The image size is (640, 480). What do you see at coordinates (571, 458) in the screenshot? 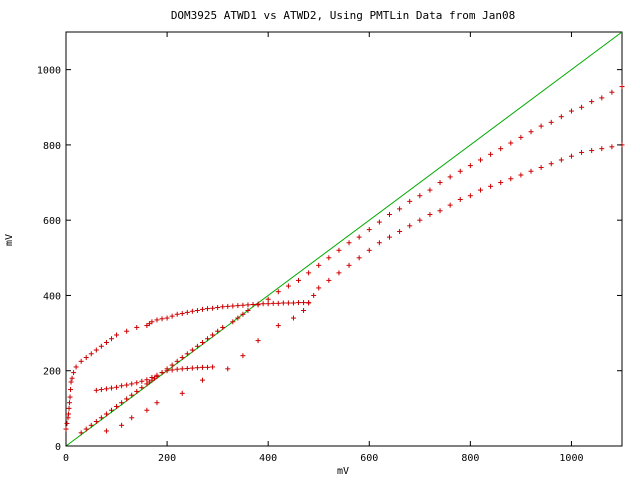
I see `x-tick-label: 1000` at bounding box center [571, 458].